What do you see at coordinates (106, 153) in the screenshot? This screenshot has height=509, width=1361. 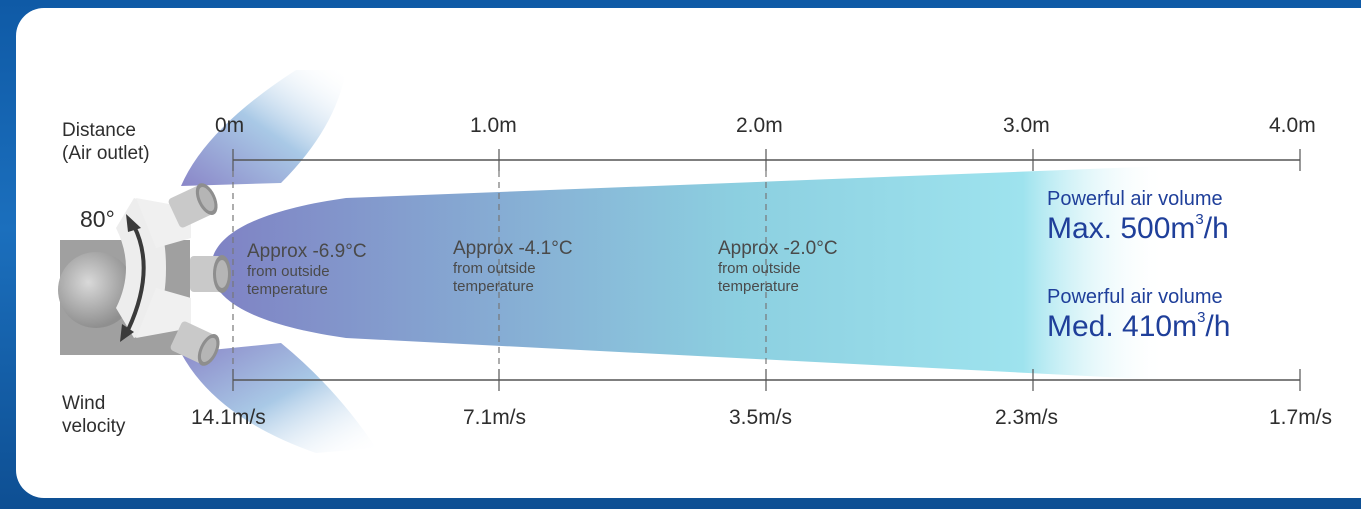 I see `distance-label-line2: (Air outlet)` at bounding box center [106, 153].